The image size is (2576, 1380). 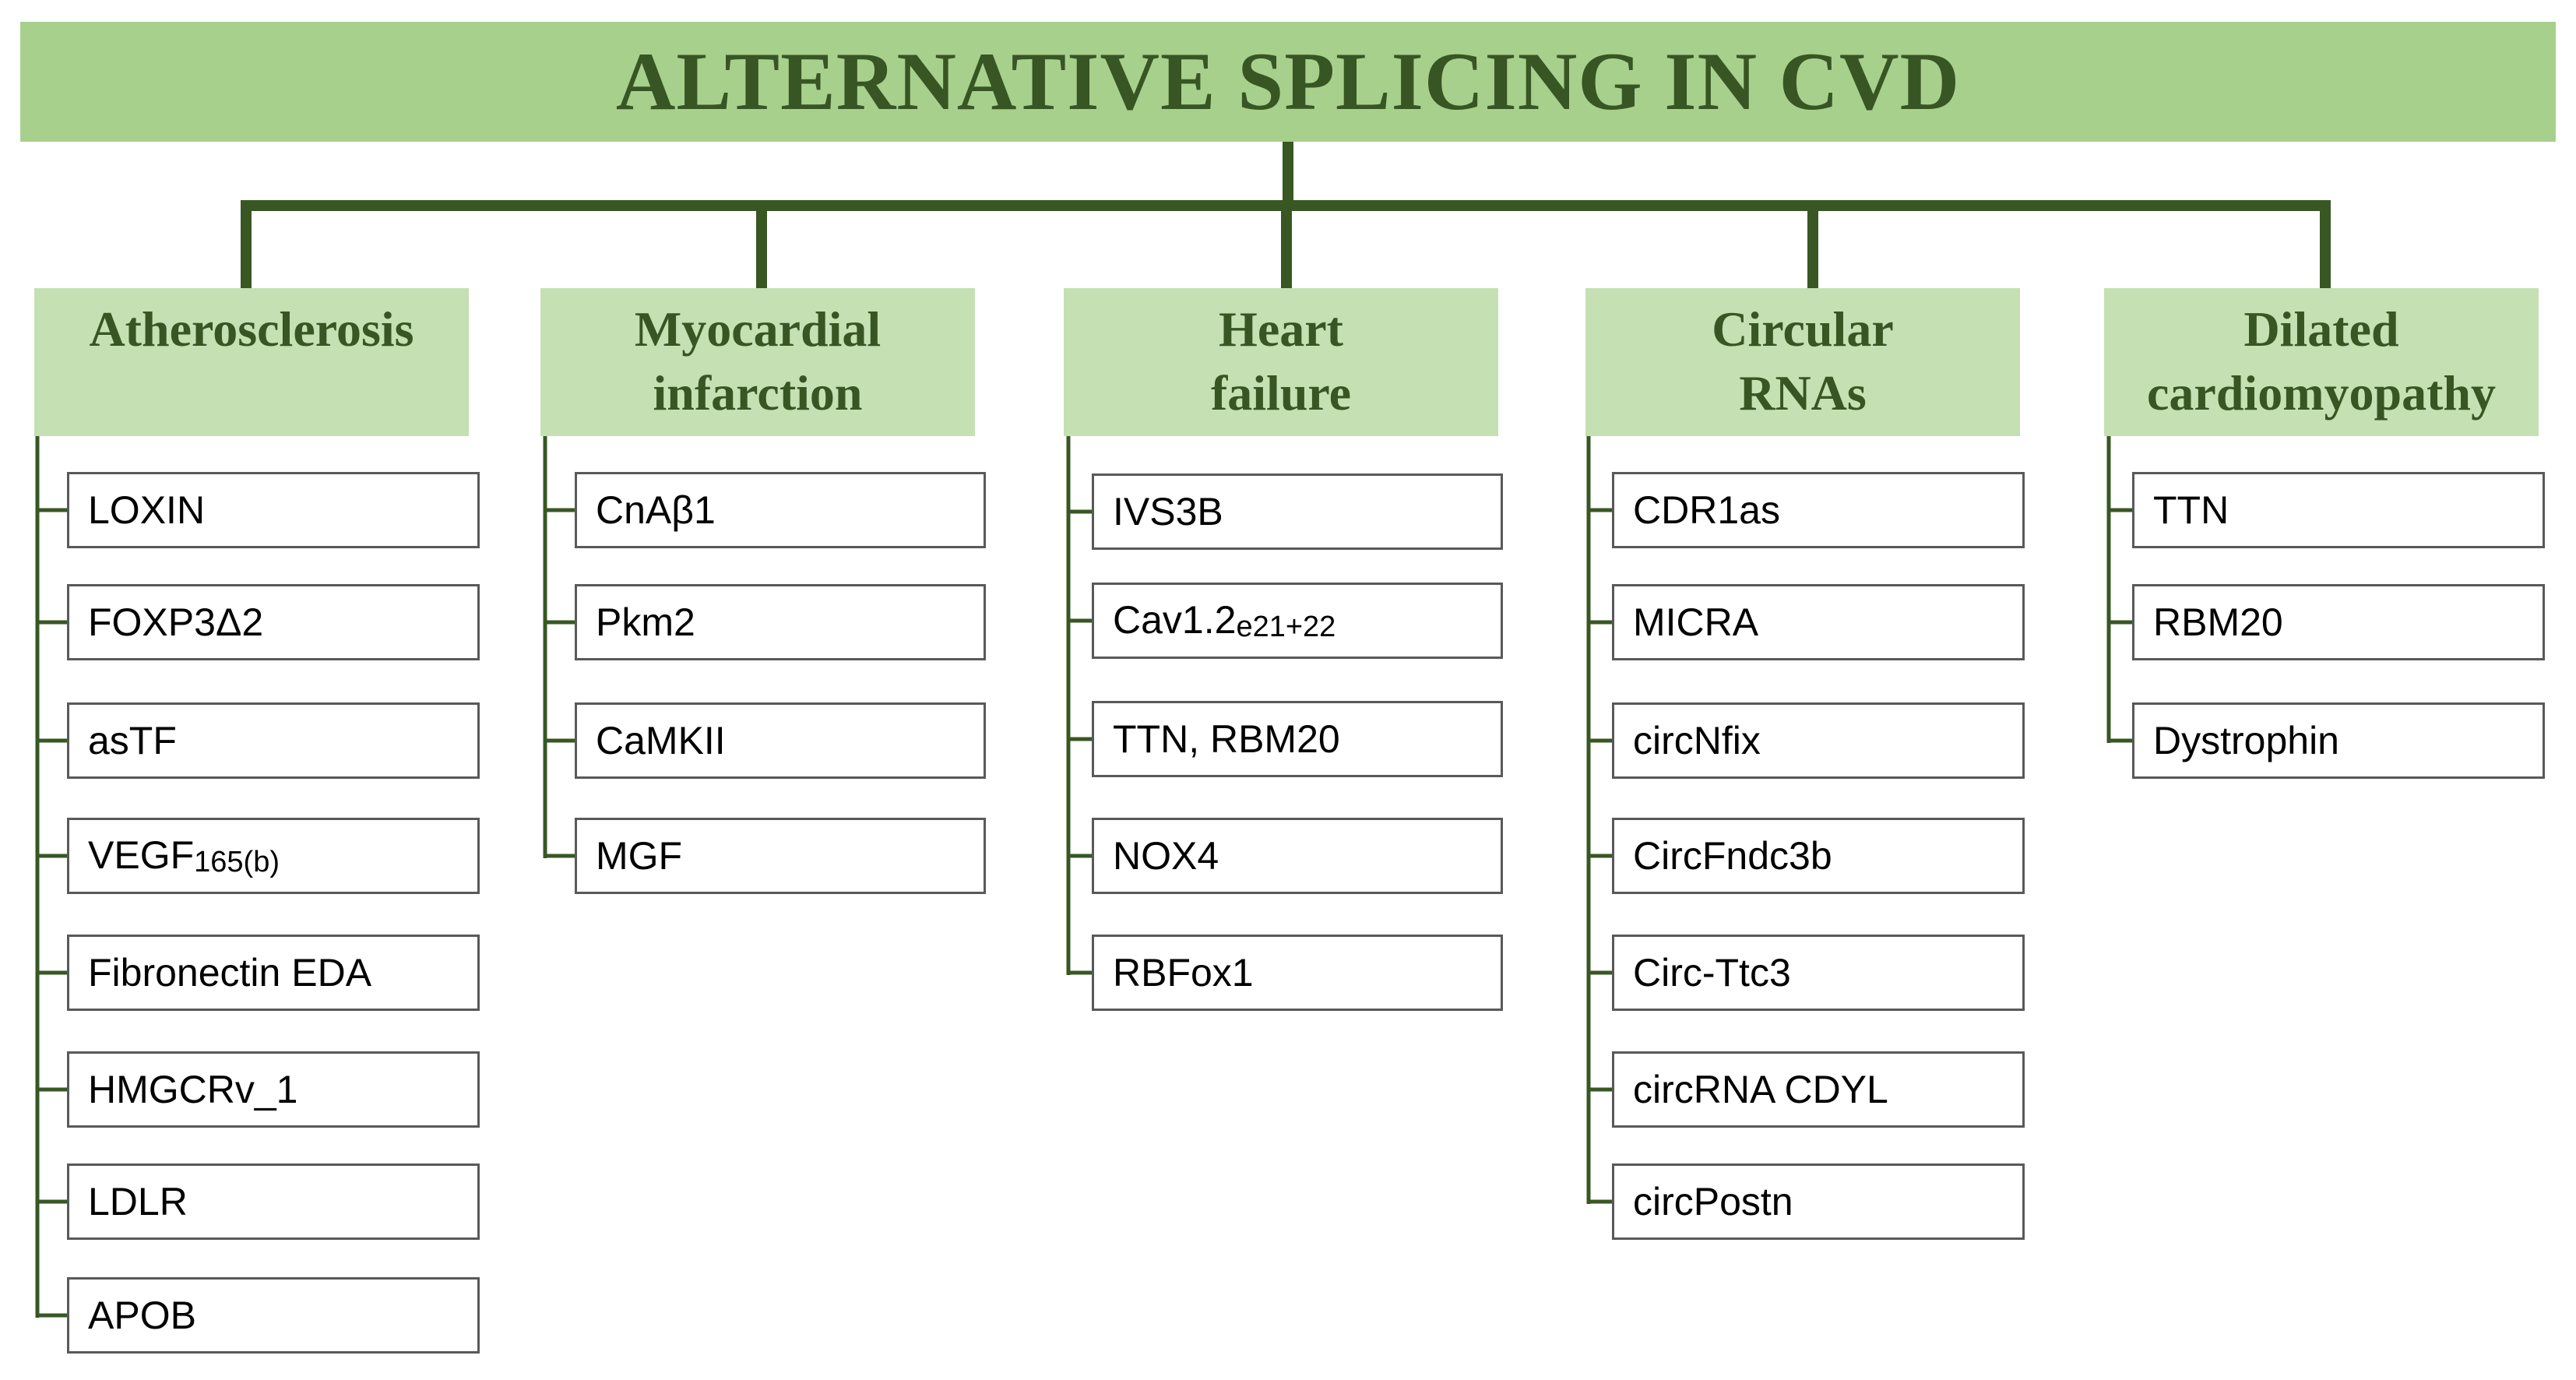 I want to click on item-box: MGF, so click(x=780, y=856).